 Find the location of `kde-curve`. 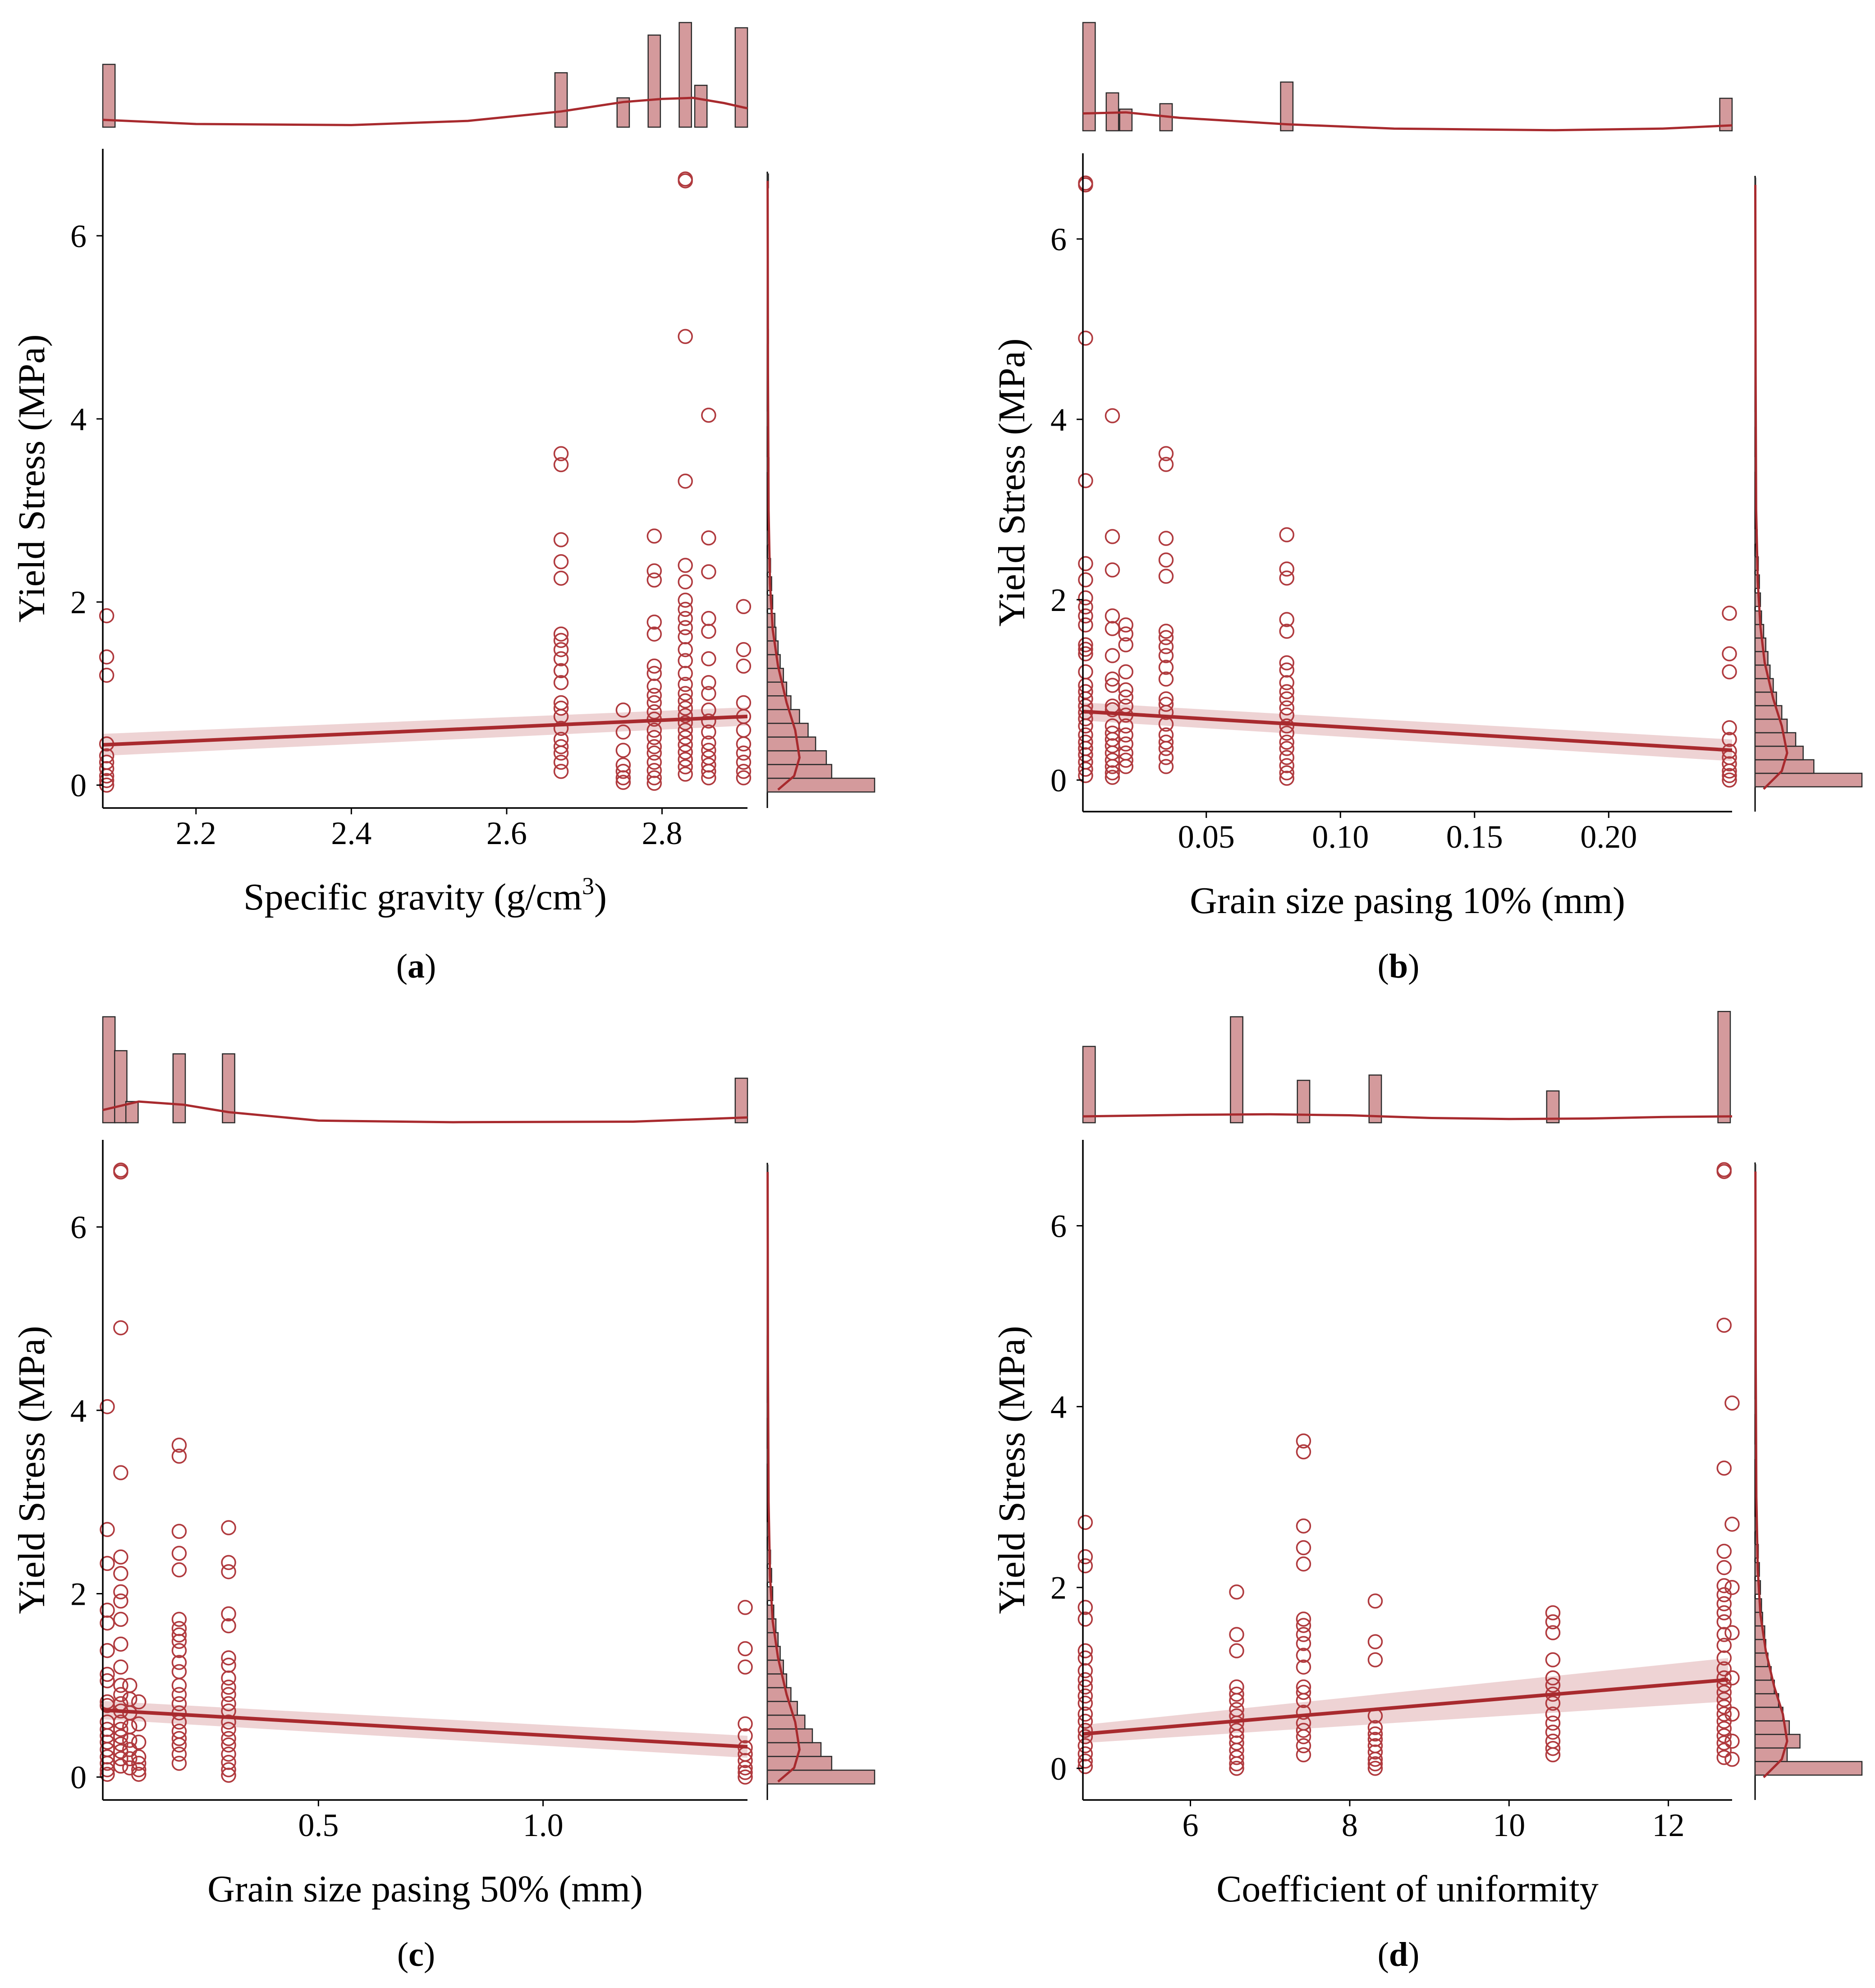

kde-curve is located at coordinates (783, 1477).